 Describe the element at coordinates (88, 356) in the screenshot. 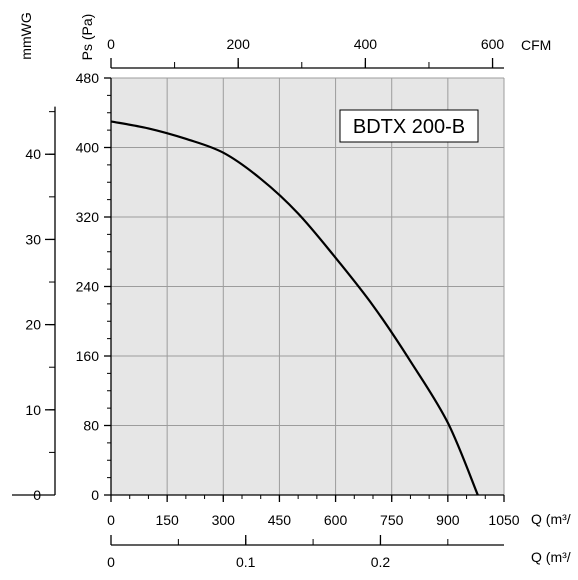

I see `y-primary-tick-label: 160` at that location.